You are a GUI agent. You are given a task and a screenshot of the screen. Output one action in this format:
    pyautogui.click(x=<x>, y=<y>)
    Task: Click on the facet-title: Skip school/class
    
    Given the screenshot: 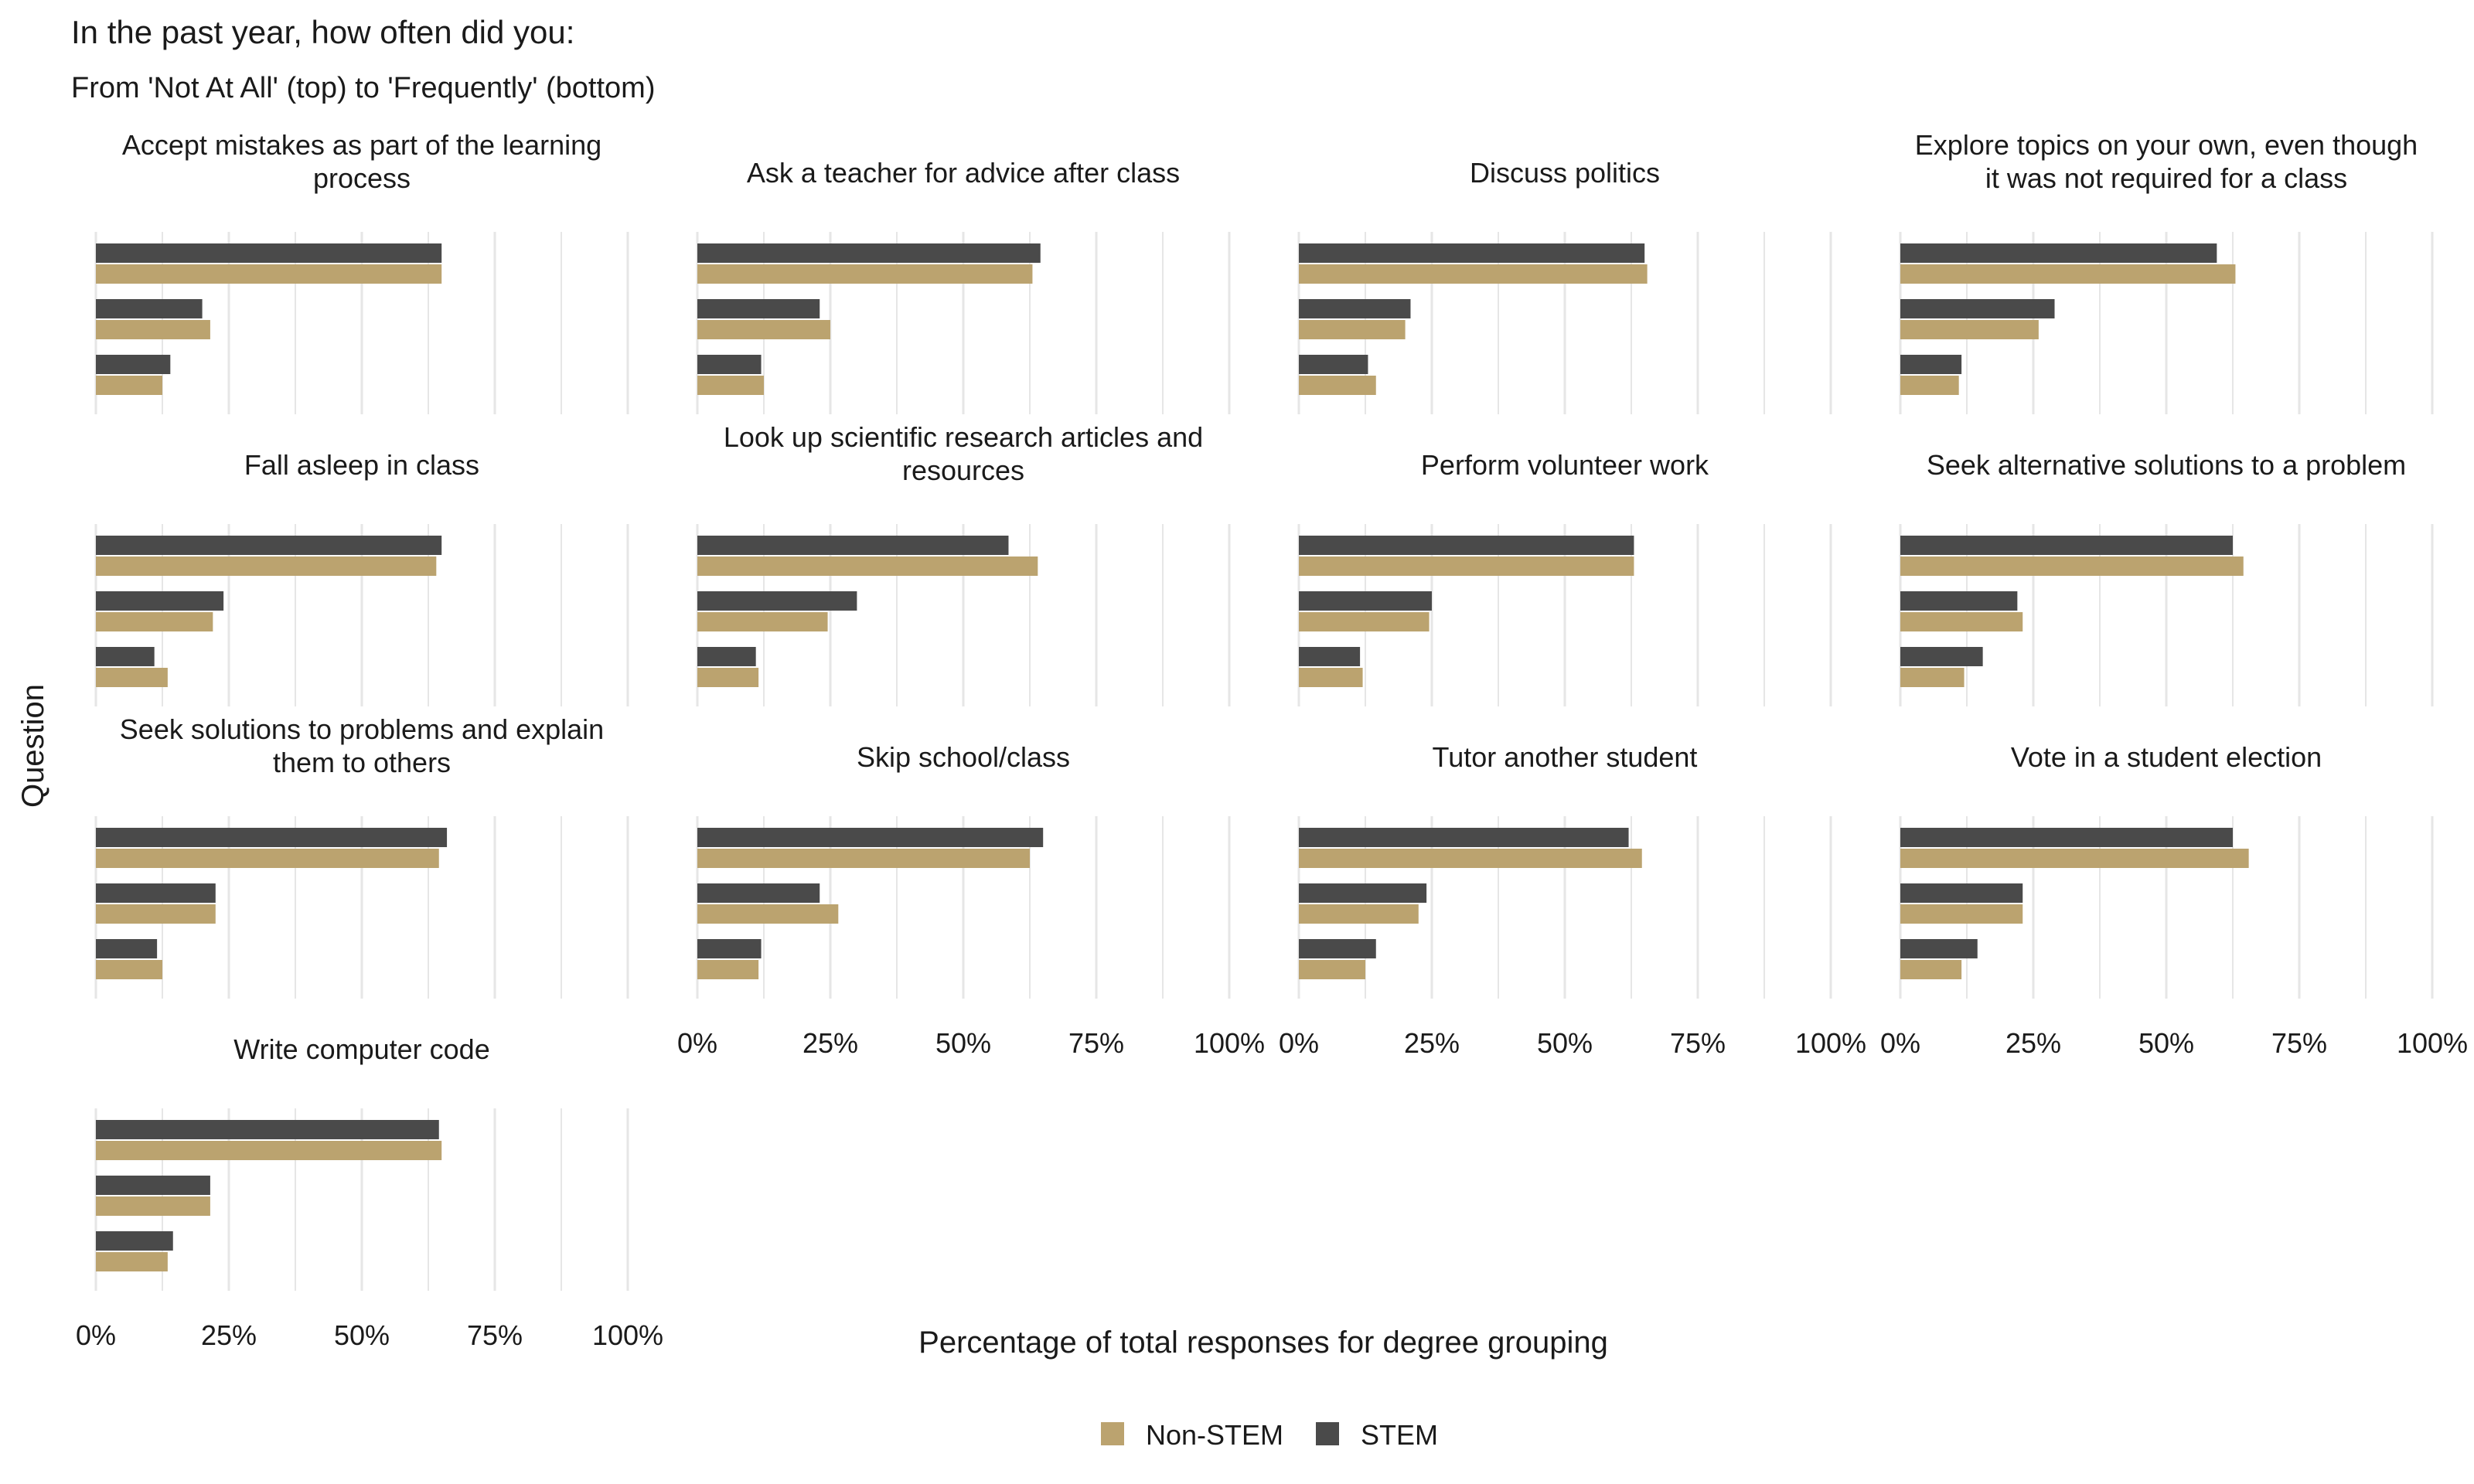 What is the action you would take?
    pyautogui.click(x=963, y=757)
    